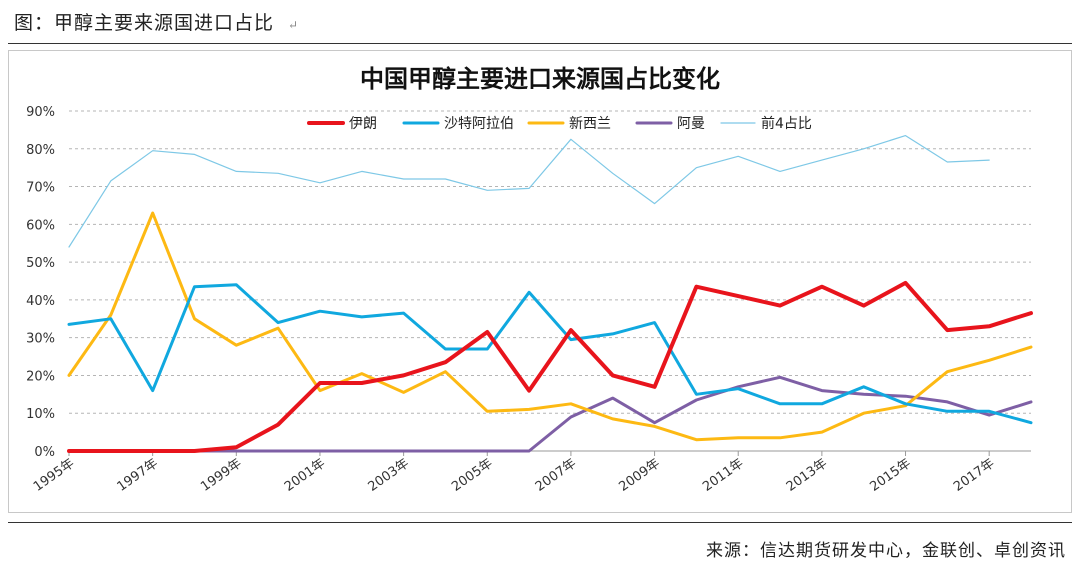 The height and width of the screenshot is (568, 1080). Describe the element at coordinates (540, 522) in the screenshot. I see `bottom-rule` at that location.